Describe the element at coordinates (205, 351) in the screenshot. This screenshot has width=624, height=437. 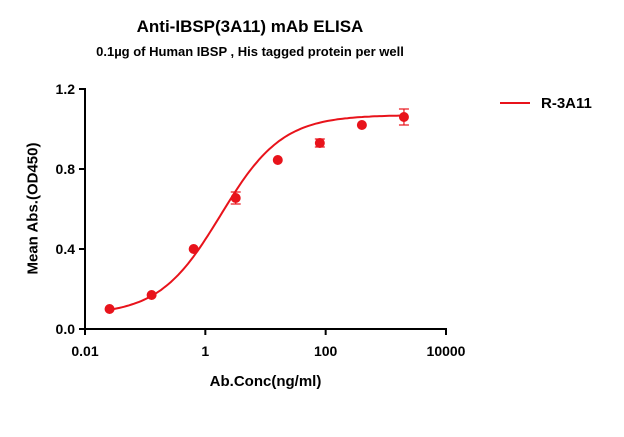
I see `x-tick-label: 1` at that location.